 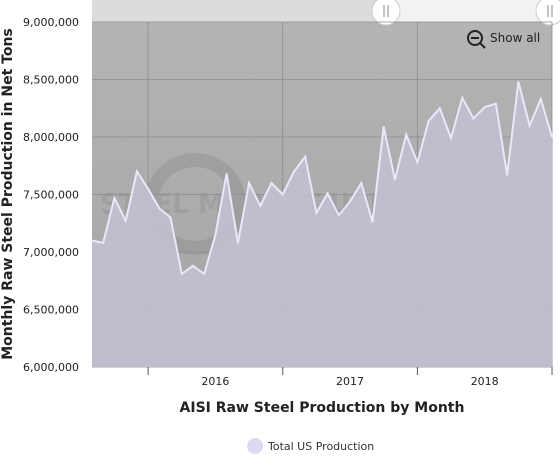 What do you see at coordinates (386, 13) in the screenshot?
I see `navigator-left-handle` at bounding box center [386, 13].